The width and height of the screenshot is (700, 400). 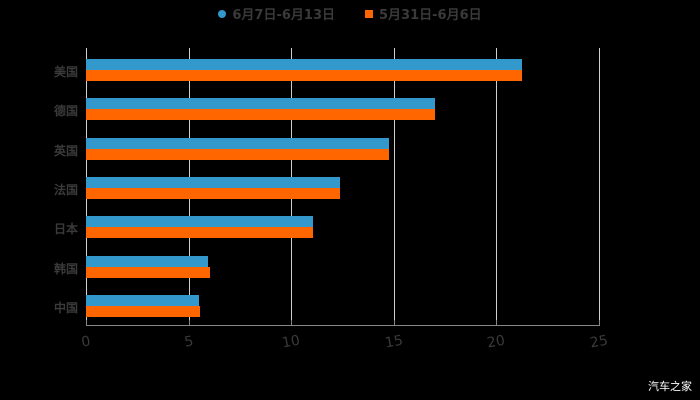 What do you see at coordinates (599, 342) in the screenshot?
I see `x-tick-label: 25` at bounding box center [599, 342].